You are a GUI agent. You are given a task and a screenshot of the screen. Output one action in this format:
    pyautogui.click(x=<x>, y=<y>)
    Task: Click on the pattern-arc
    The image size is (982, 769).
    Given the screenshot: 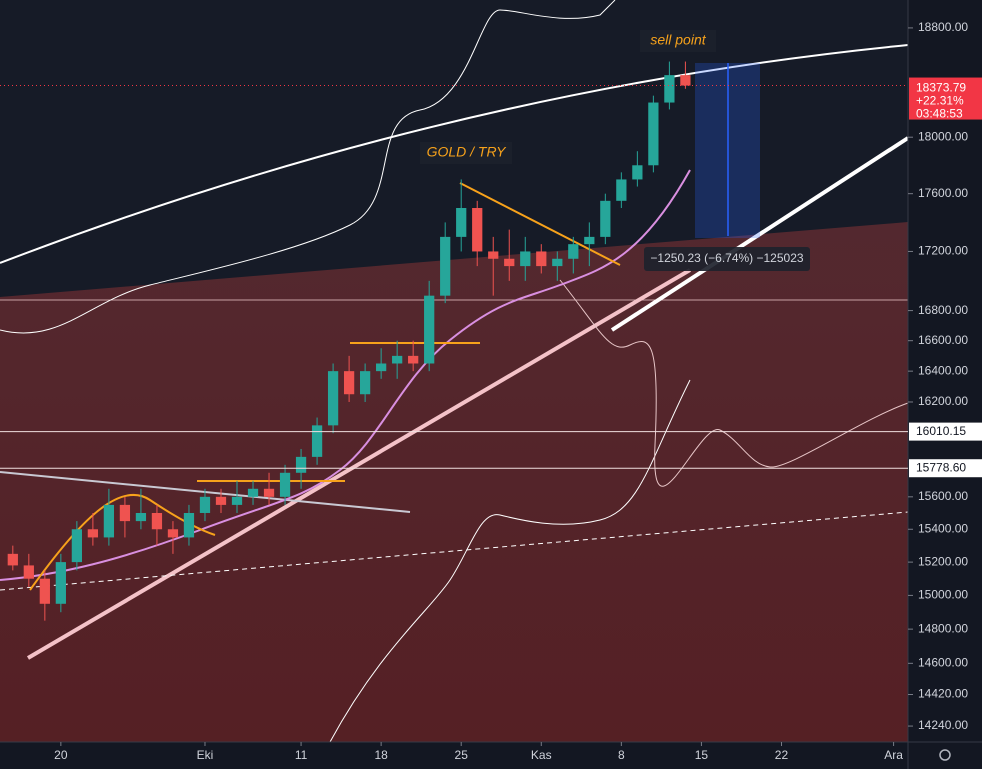 What is the action you would take?
    pyautogui.click(x=122, y=542)
    